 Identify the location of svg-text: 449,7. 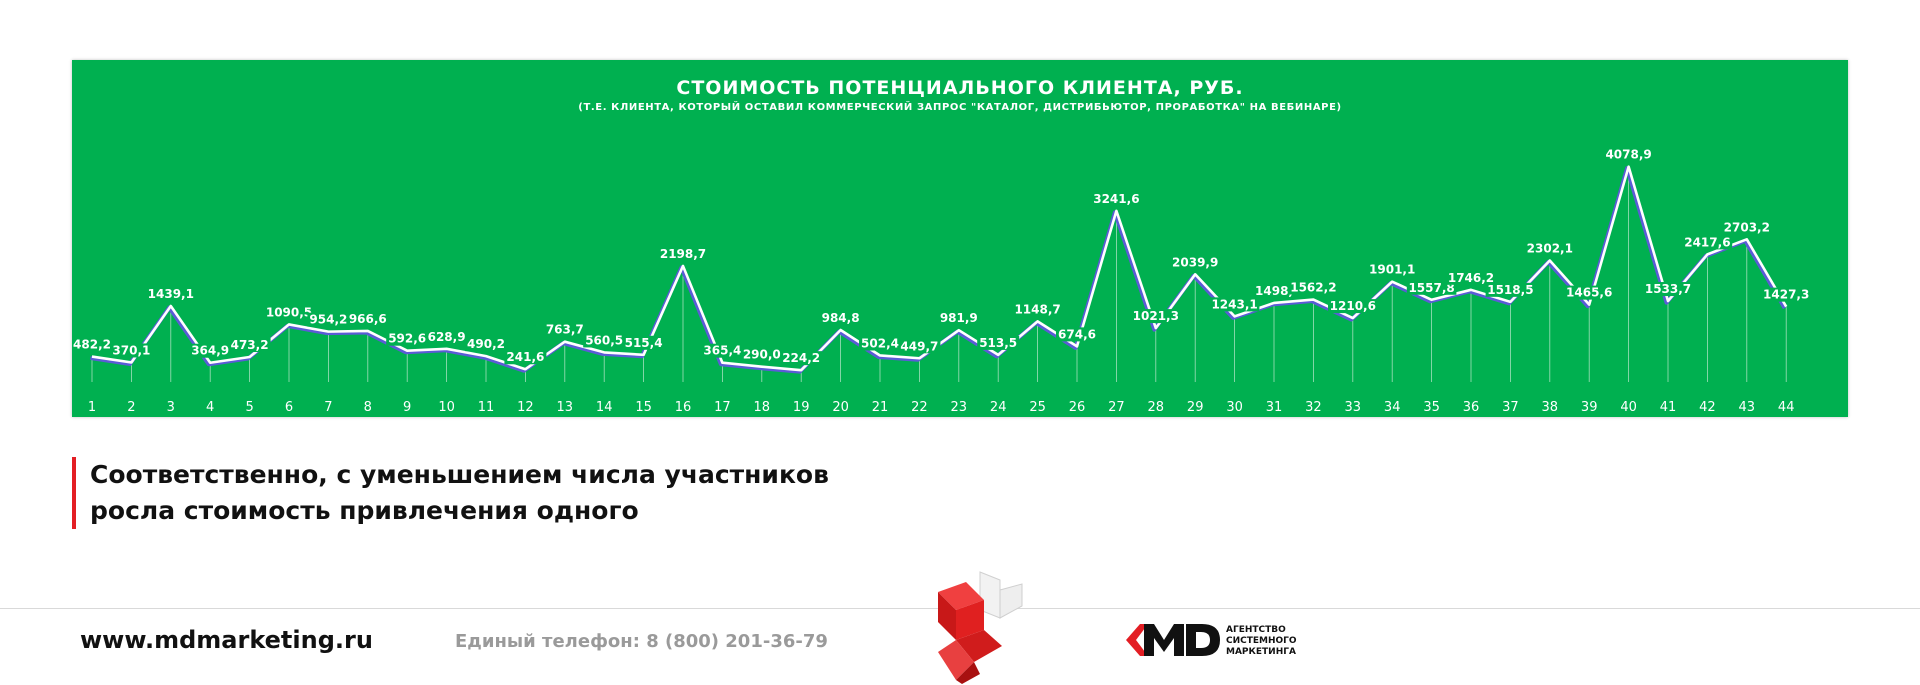
(919, 346).